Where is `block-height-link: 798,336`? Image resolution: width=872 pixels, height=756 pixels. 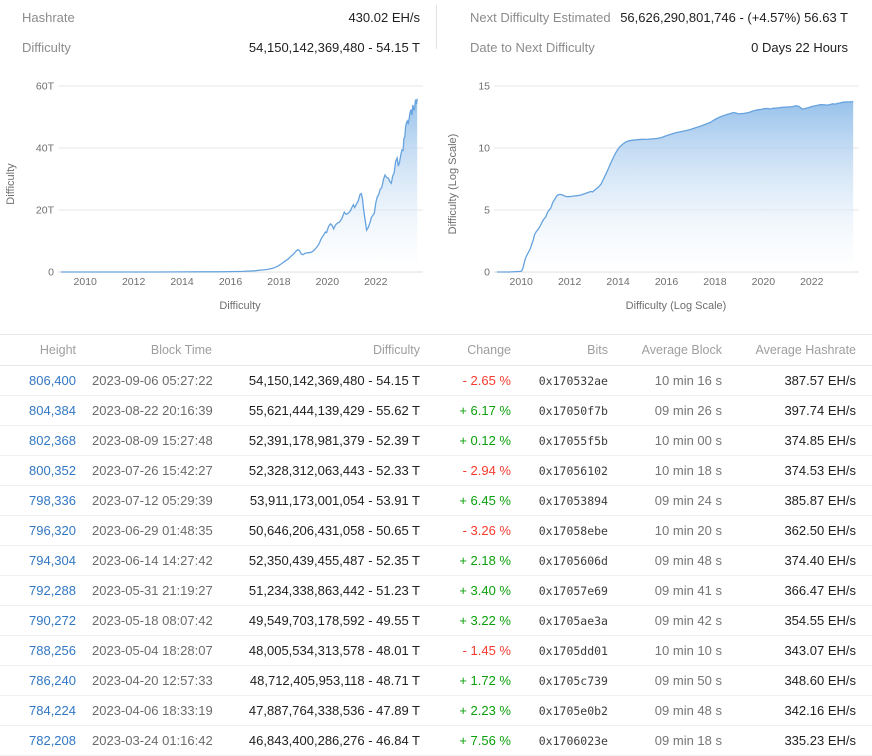
block-height-link: 798,336 is located at coordinates (52, 500).